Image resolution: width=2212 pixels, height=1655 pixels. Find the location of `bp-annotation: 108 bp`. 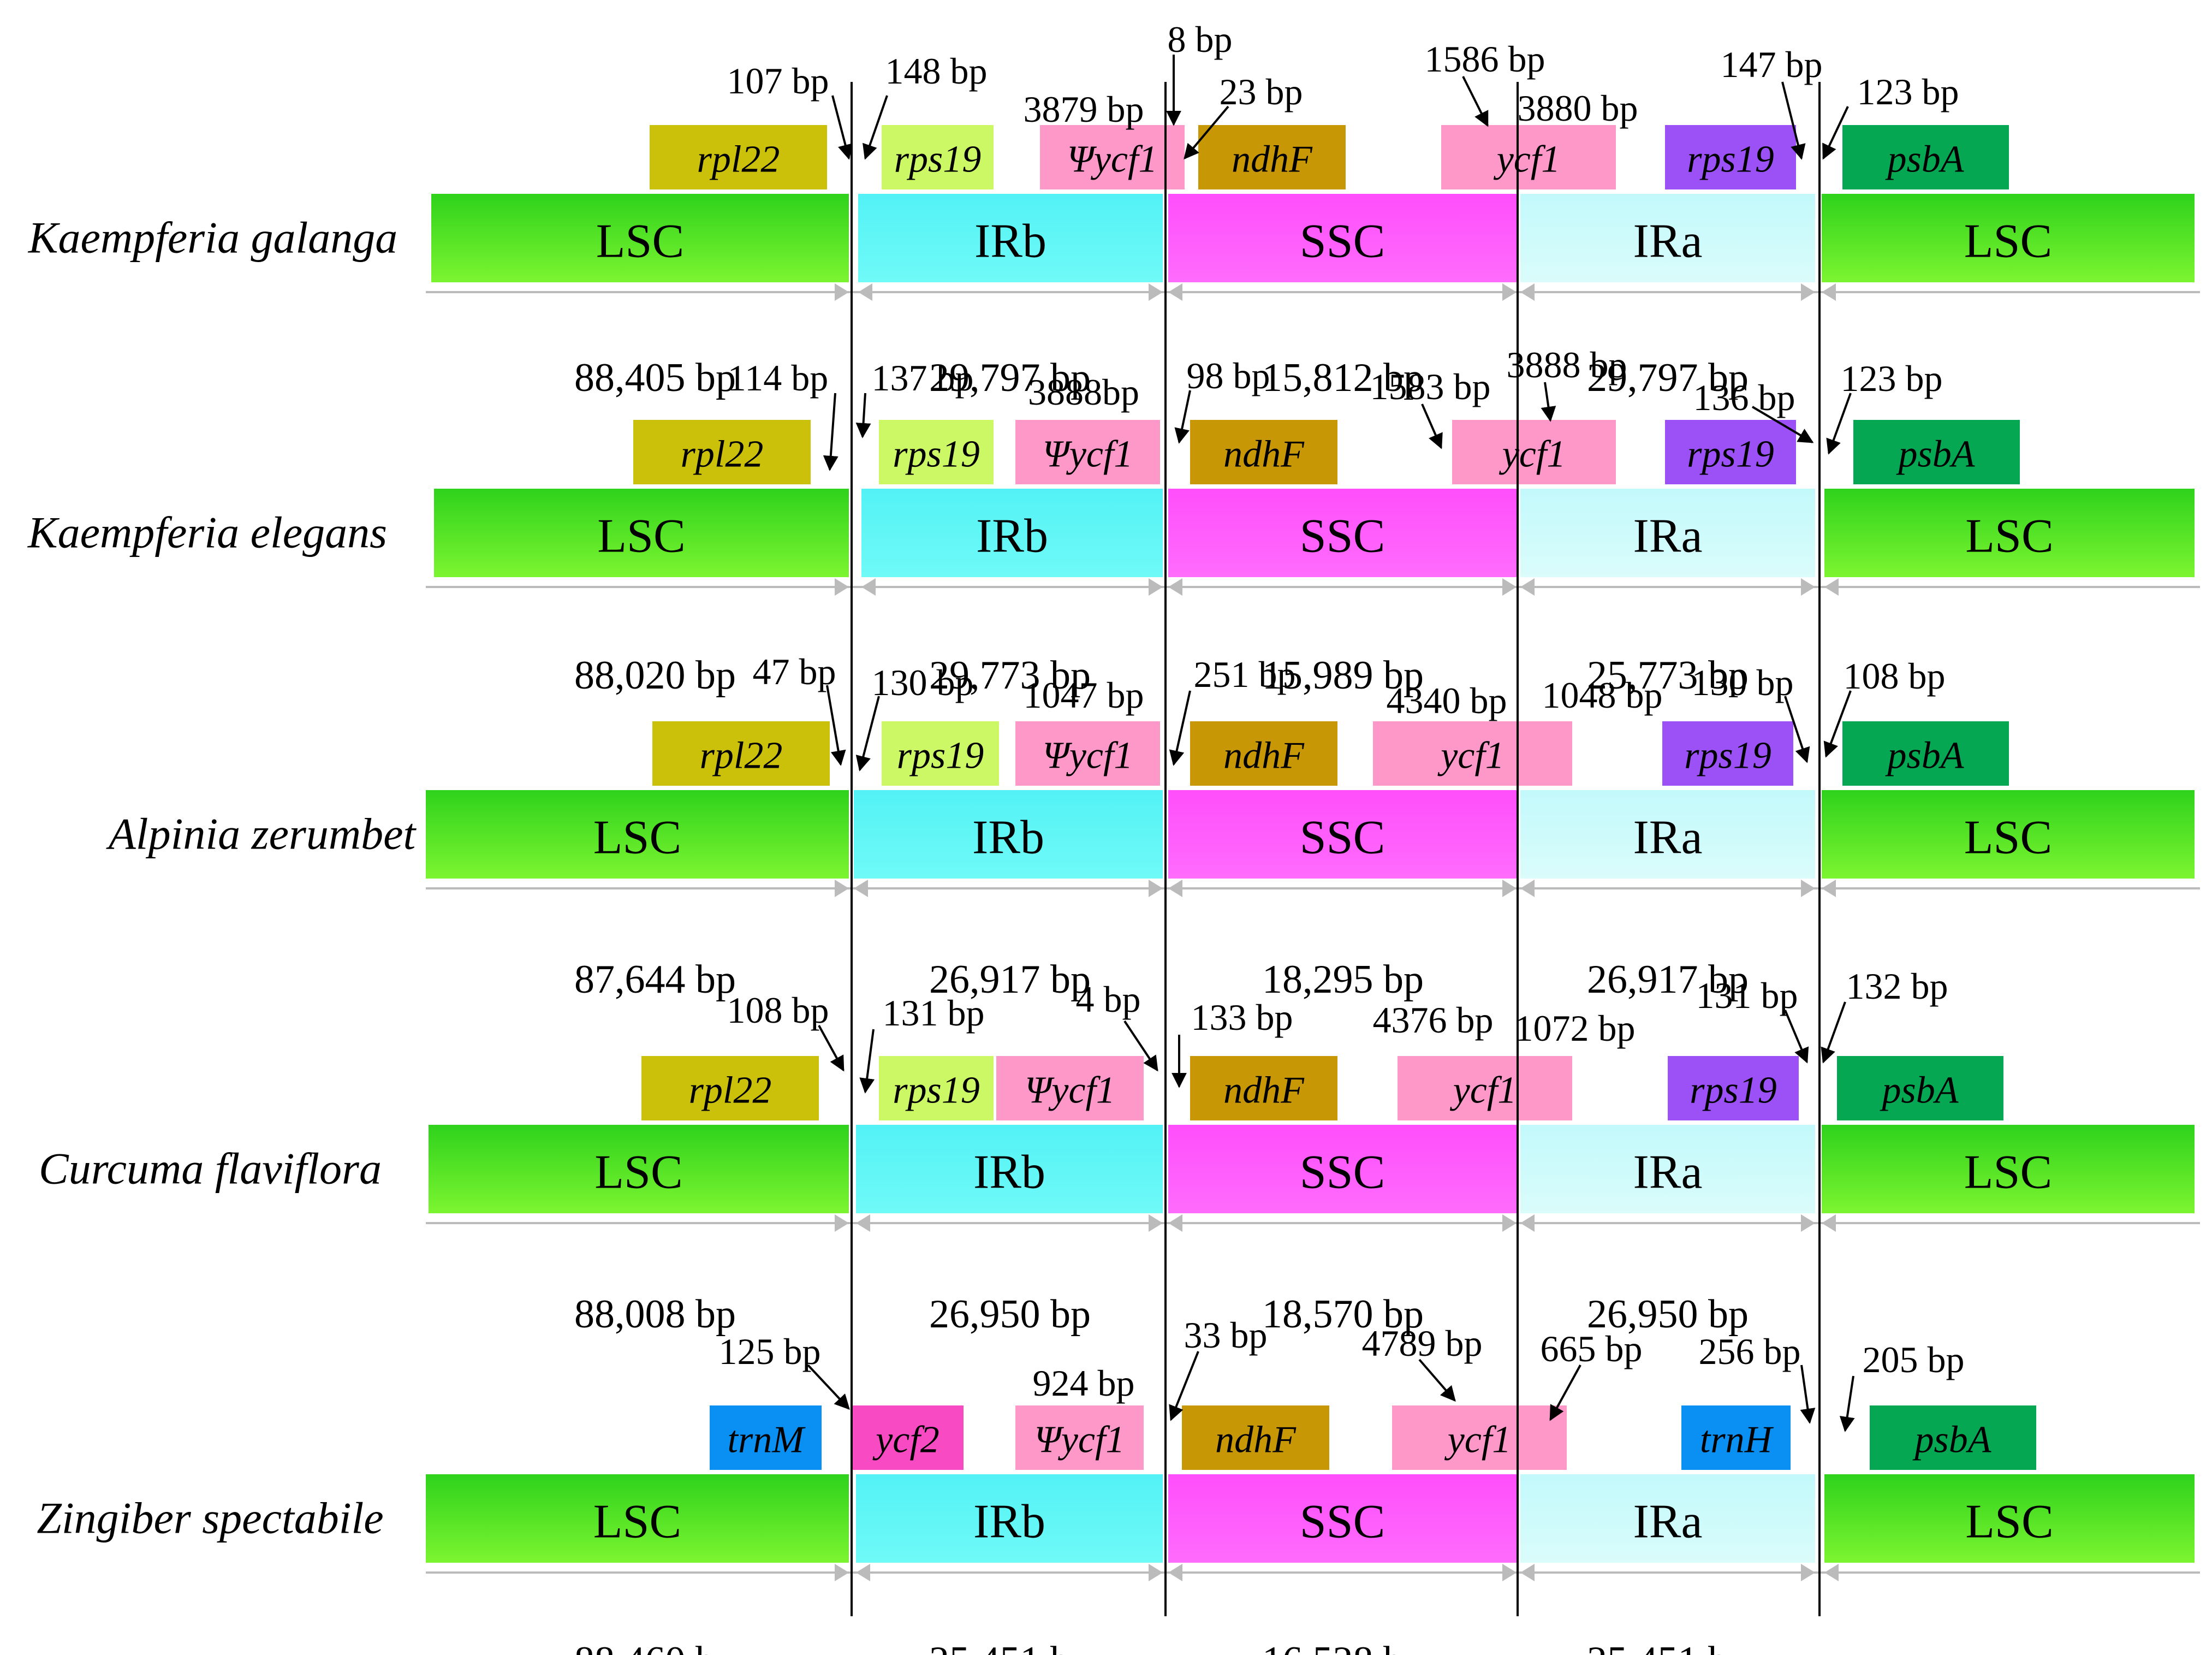

bp-annotation: 108 bp is located at coordinates (1895, 676).